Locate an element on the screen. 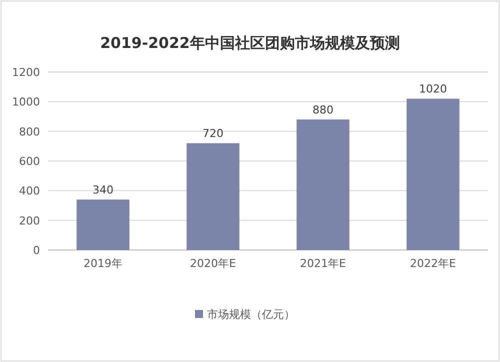 This screenshot has width=500, height=362. x-tick-label: 2022年E is located at coordinates (433, 263).